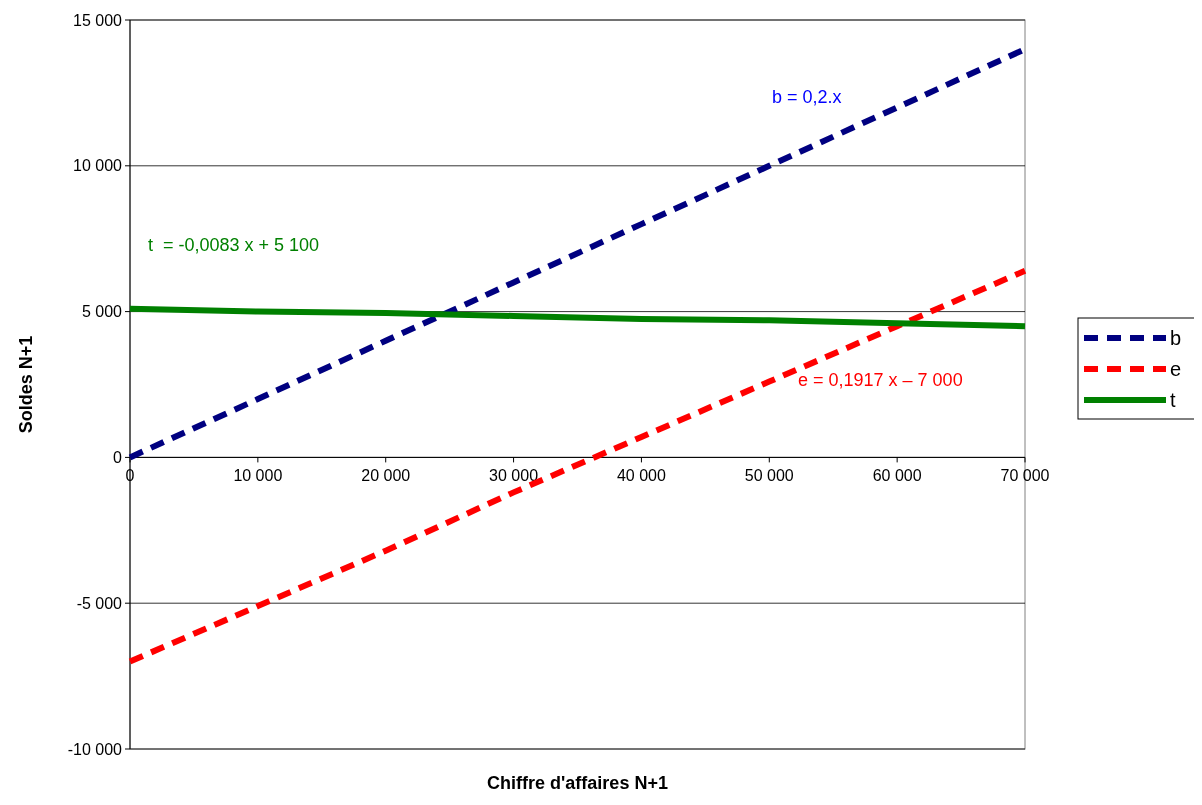 The width and height of the screenshot is (1202, 805). Describe the element at coordinates (577, 783) in the screenshot. I see `x-axis-title: Chiffre d'affaires N+1` at that location.